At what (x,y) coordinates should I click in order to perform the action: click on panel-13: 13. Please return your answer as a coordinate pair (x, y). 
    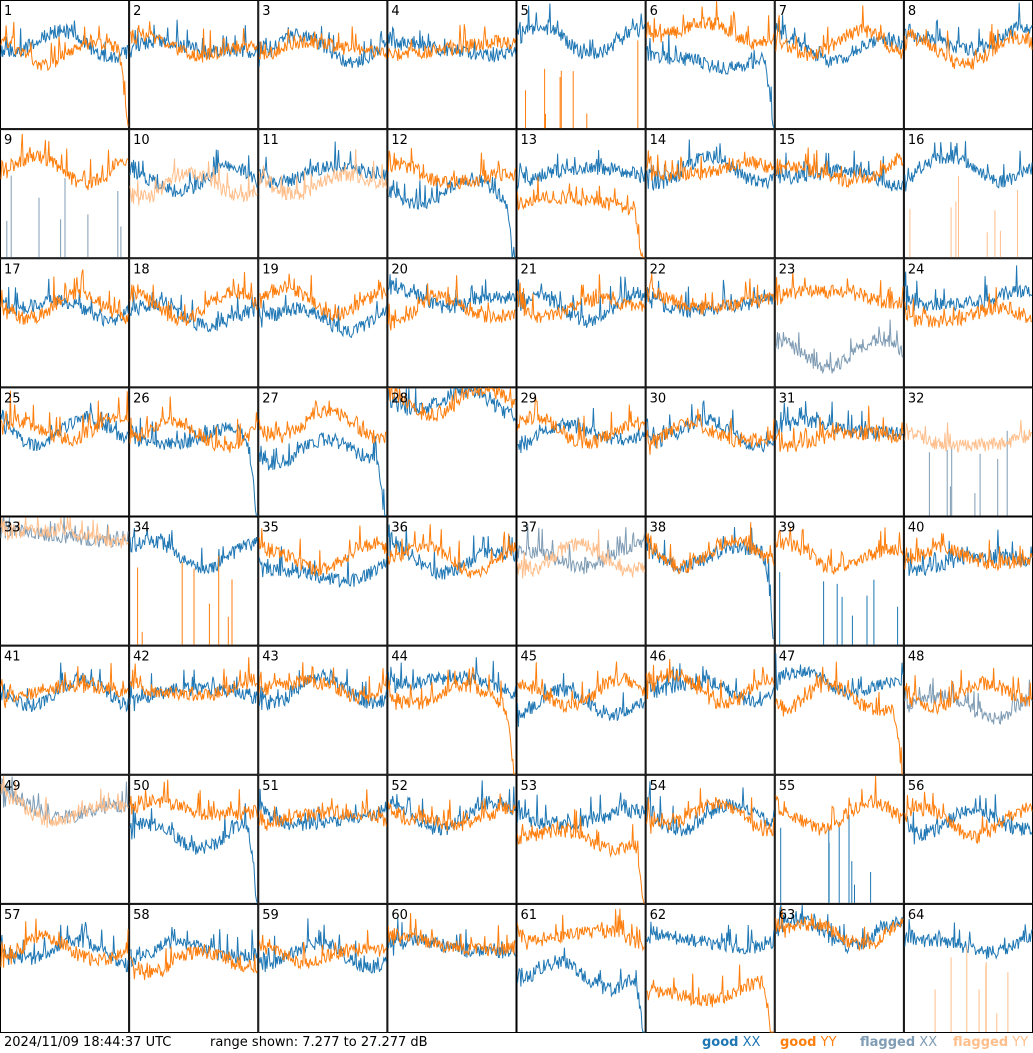
    Looking at the image, I should click on (581, 194).